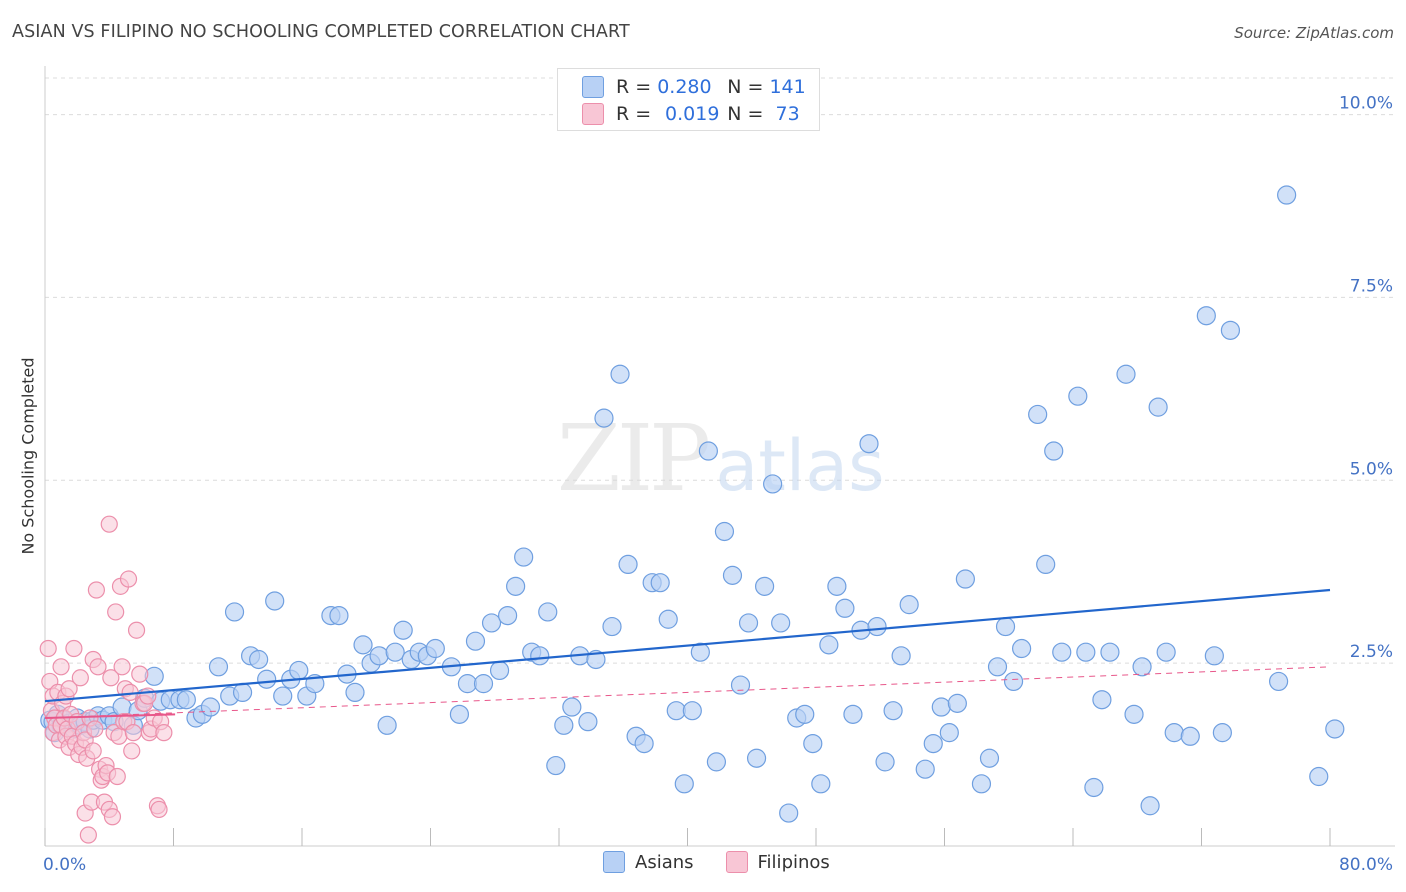  I want to click on bottom-legend-swatch-asians, so click(614, 862).